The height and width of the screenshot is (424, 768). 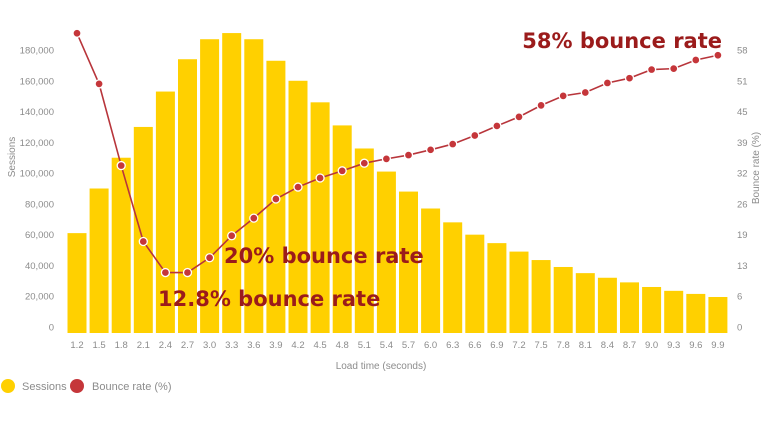 I want to click on legend-bounce-label: Bounce rate (%), so click(x=131, y=387).